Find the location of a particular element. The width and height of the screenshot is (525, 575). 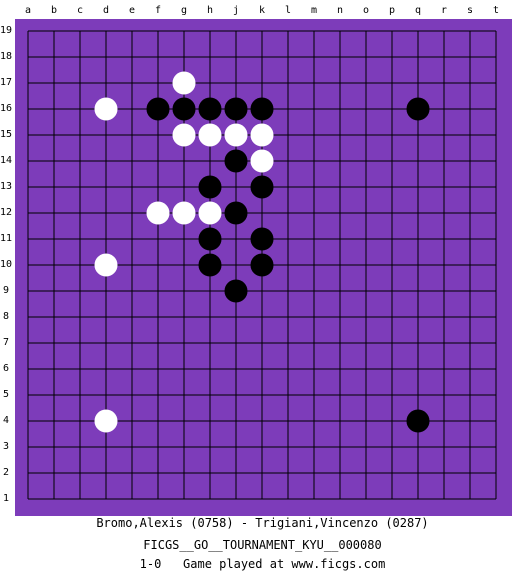

row-label: 1 is located at coordinates (6, 498).